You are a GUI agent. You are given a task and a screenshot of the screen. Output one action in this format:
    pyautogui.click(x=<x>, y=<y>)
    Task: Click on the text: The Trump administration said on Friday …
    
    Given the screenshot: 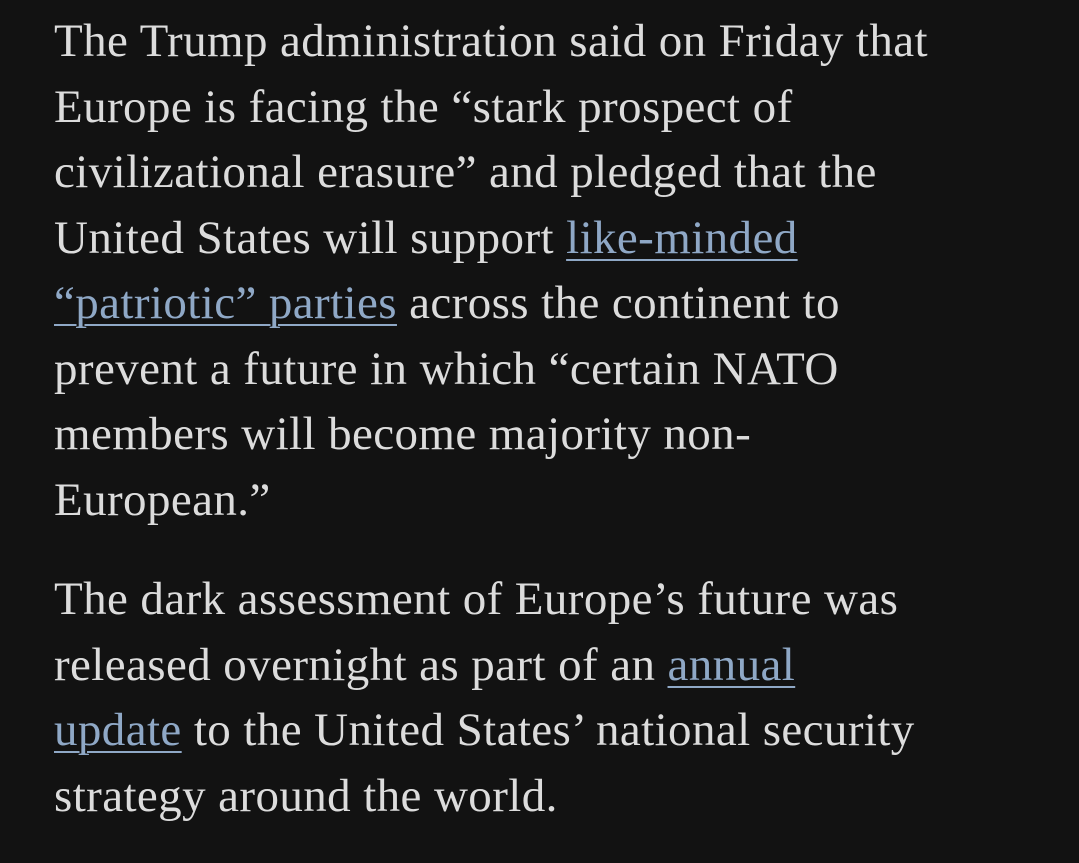 What is the action you would take?
    pyautogui.click(x=491, y=41)
    